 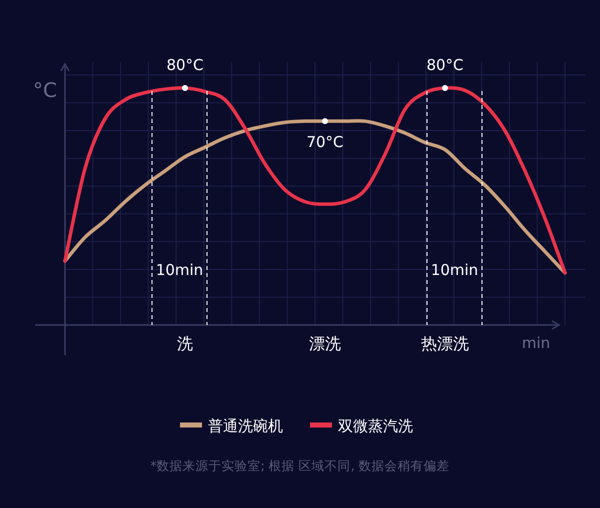 What do you see at coordinates (445, 343) in the screenshot?
I see `x-tick-label: 热漂洗` at bounding box center [445, 343].